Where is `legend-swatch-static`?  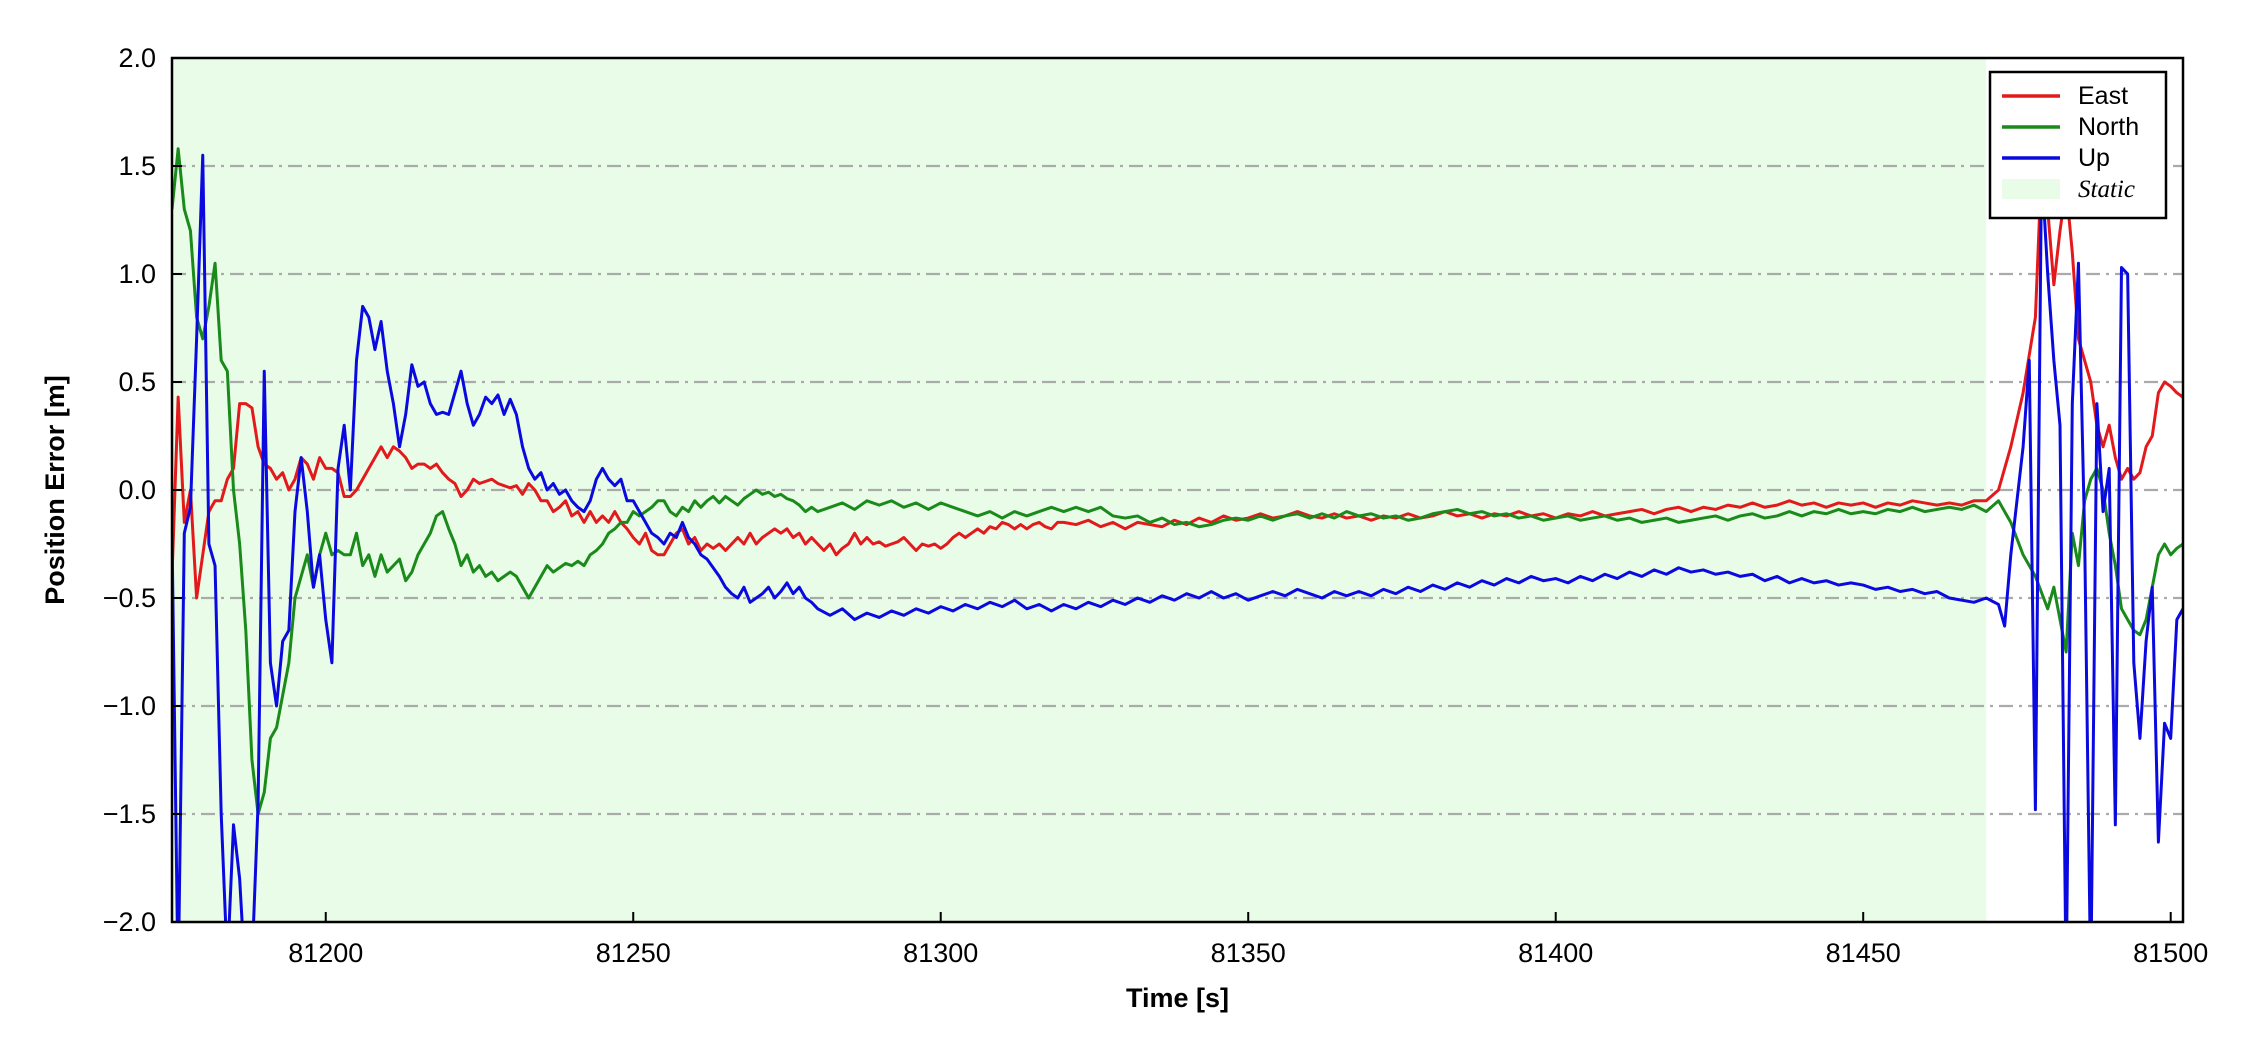
legend-swatch-static is located at coordinates (2031, 189).